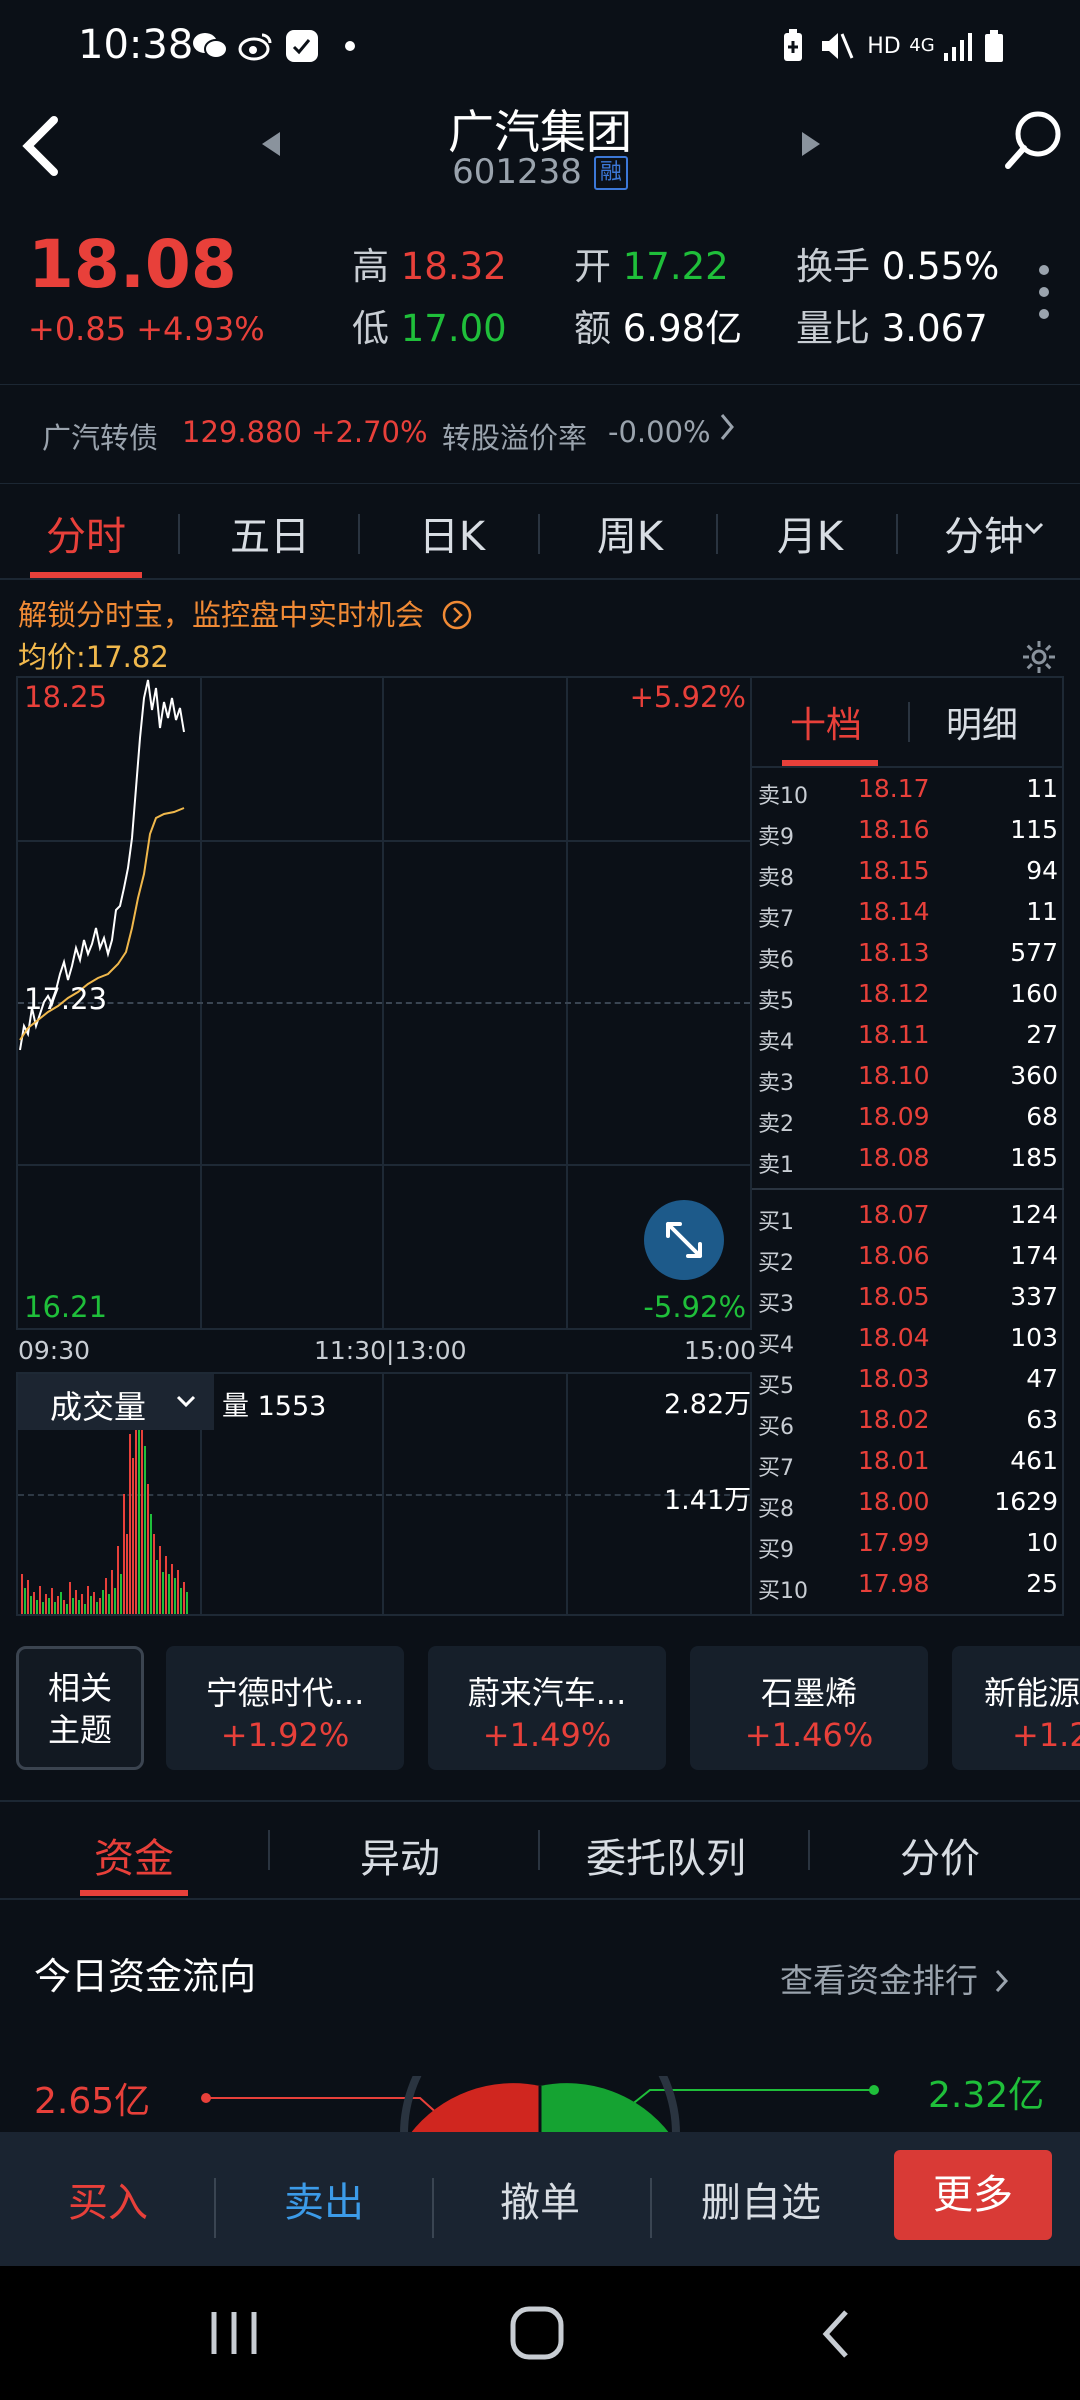 The height and width of the screenshot is (2400, 1080). I want to click on level-volume: 360, so click(1034, 1075).